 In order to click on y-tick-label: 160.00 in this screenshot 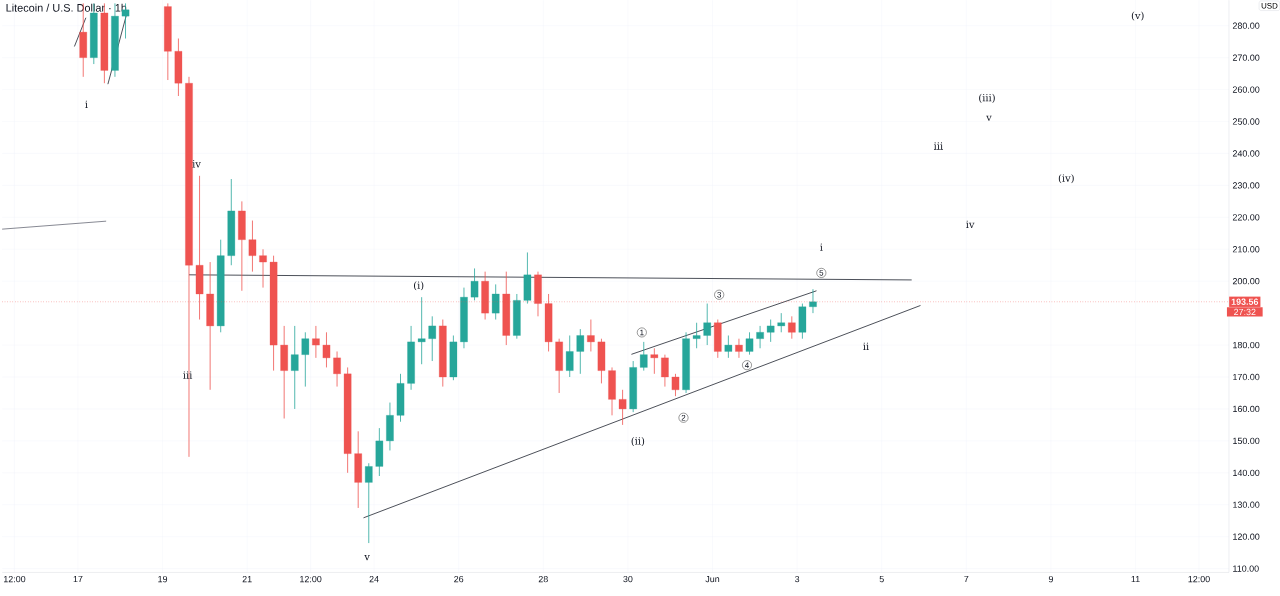, I will do `click(1246, 408)`.